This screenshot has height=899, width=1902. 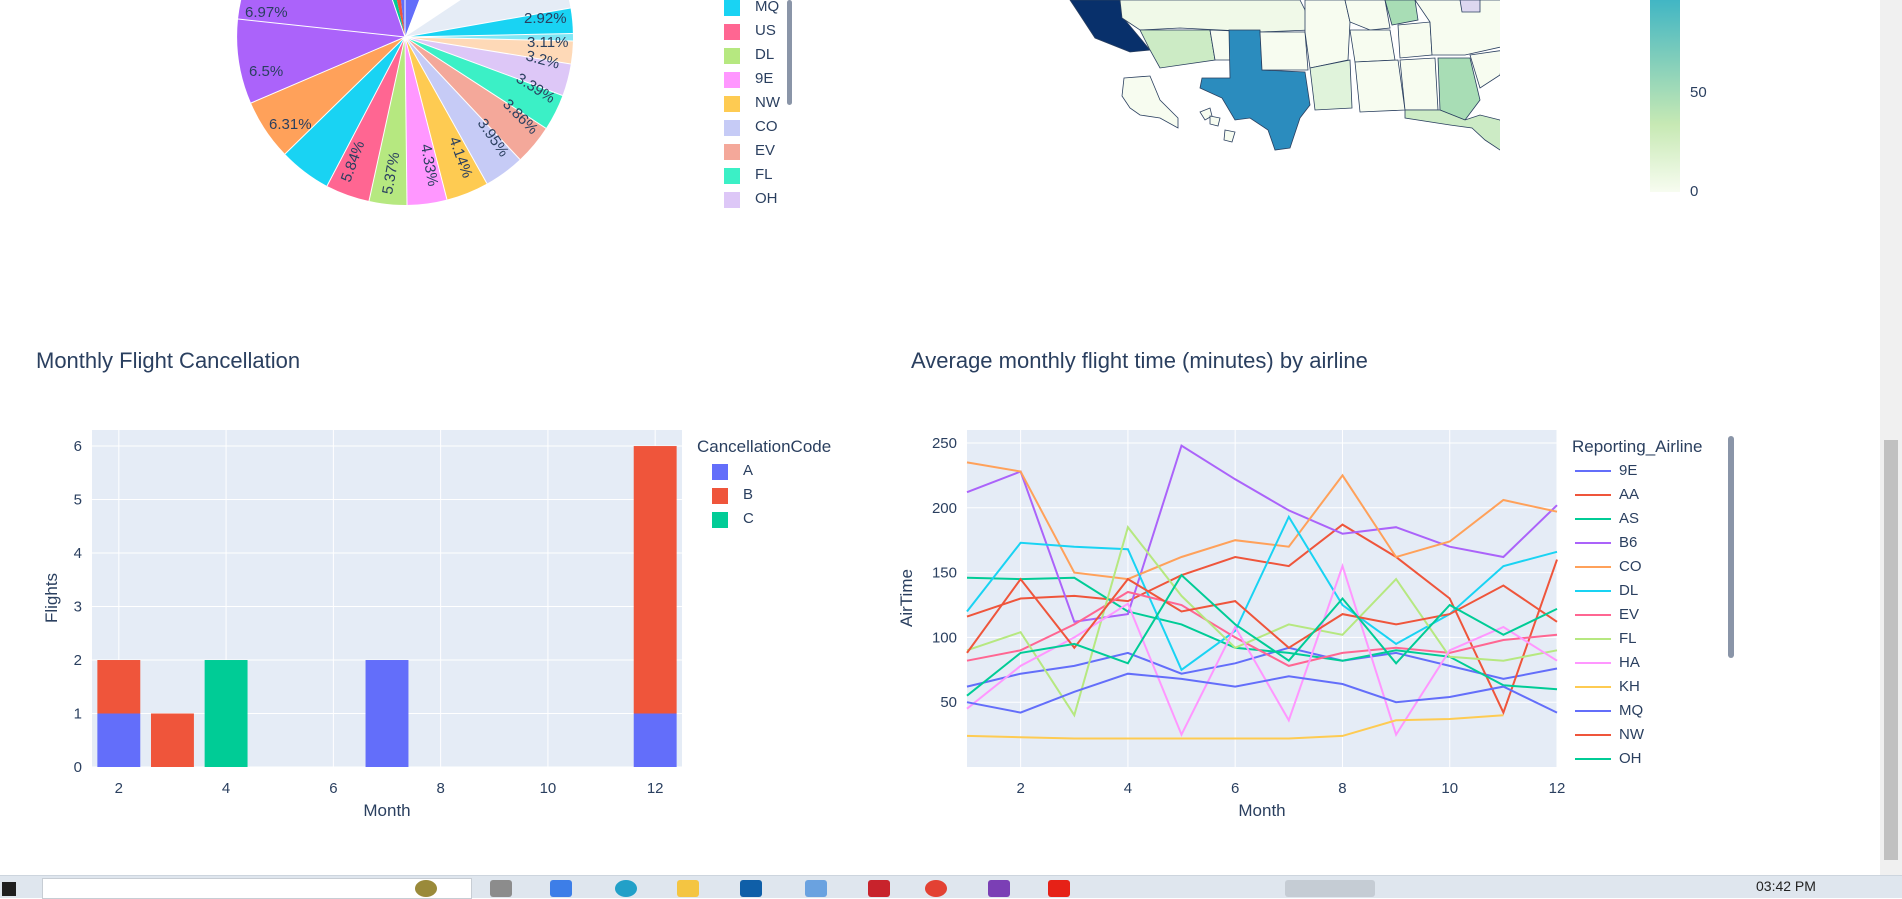 What do you see at coordinates (748, 518) in the screenshot?
I see `legend-item-label: C` at bounding box center [748, 518].